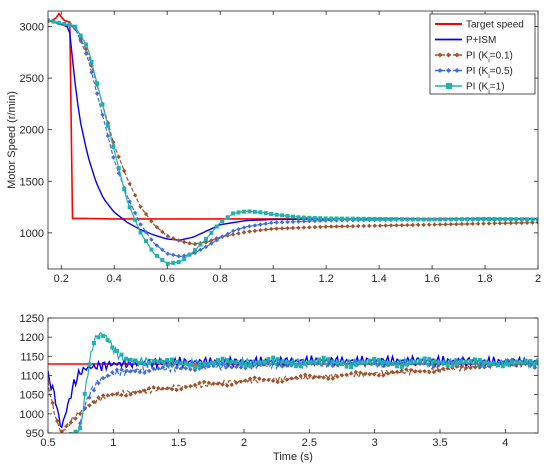 This screenshot has width=550, height=465. I want to click on legend-item-pi05: PI (Ki=0.5), so click(474, 73).